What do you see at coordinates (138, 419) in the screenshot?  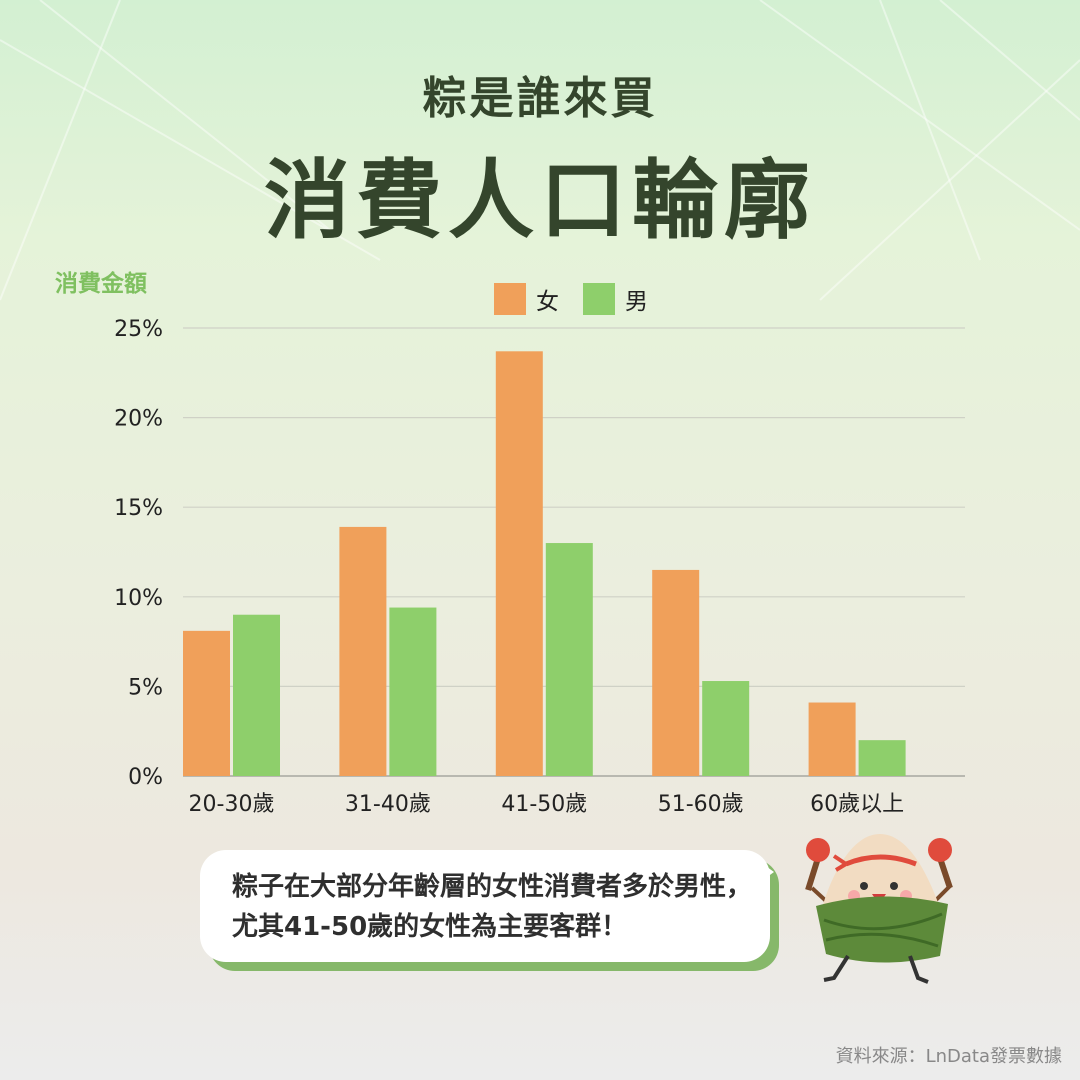 I see `y-tick-label: 20%` at bounding box center [138, 419].